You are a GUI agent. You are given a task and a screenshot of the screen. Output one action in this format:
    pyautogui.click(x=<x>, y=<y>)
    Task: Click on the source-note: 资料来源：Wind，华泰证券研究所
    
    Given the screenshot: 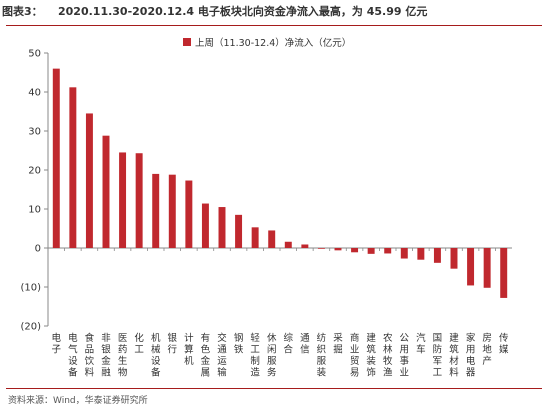 What is the action you would take?
    pyautogui.click(x=78, y=401)
    